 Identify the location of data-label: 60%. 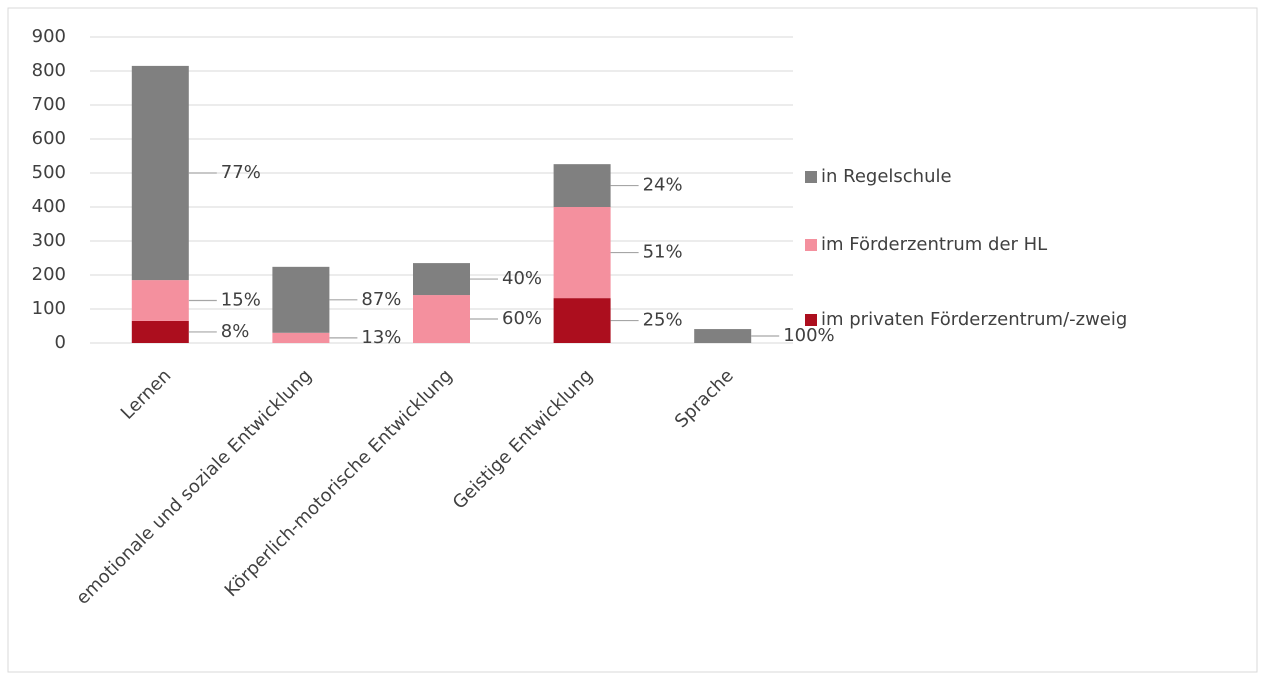
(522, 318).